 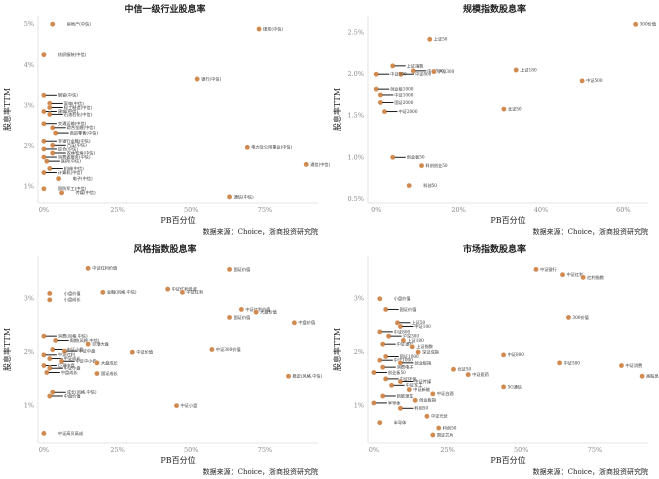 What do you see at coordinates (72, 395) in the screenshot?
I see `point-label: 中盘价值` at bounding box center [72, 395].